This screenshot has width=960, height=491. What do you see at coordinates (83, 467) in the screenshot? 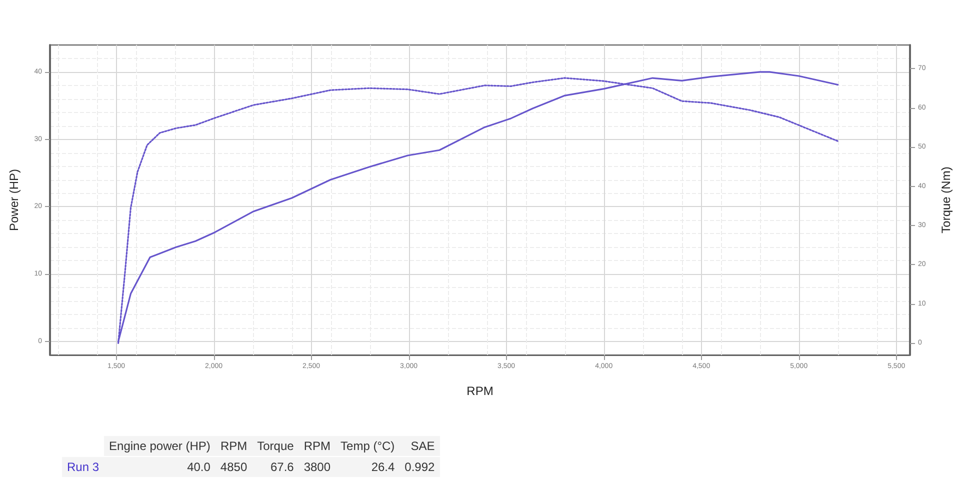
I see `text: Run 3` at bounding box center [83, 467].